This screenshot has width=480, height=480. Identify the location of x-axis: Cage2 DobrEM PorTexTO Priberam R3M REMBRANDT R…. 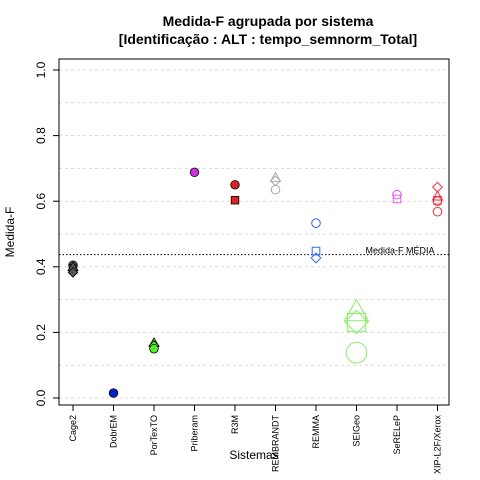
(255, 439).